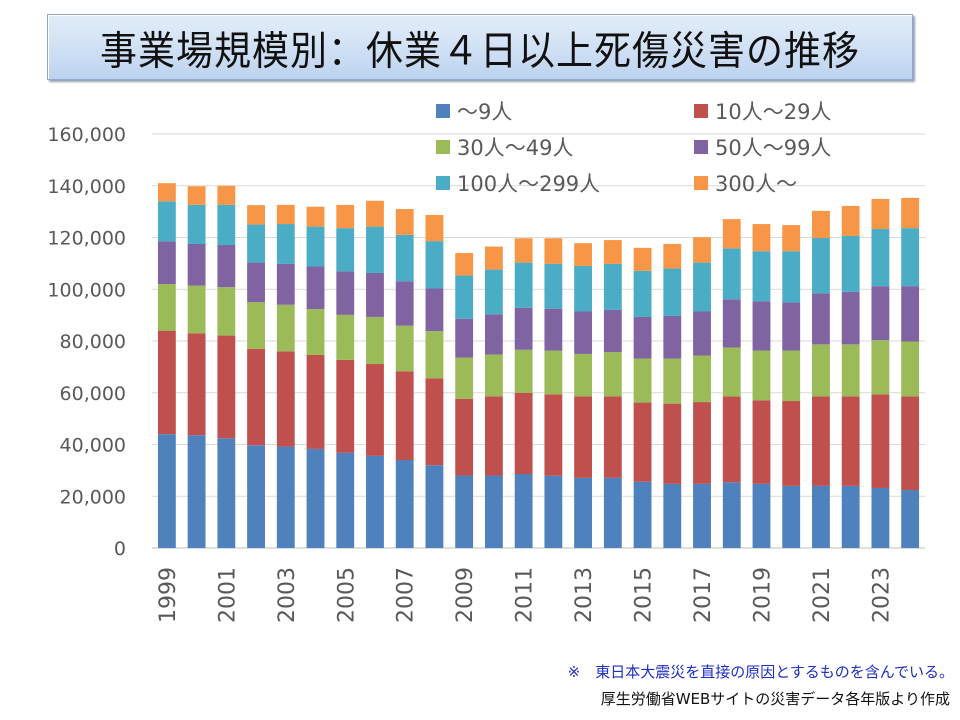  Describe the element at coordinates (404, 378) in the screenshot. I see `bar-stack-2007` at that location.